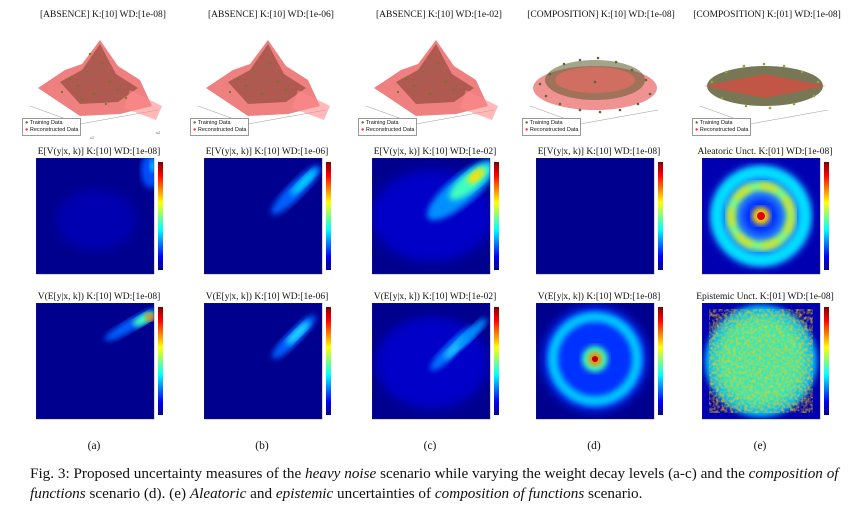 This screenshot has width=863, height=517. I want to click on mid-title-a: E[V(y|x, k)] K:[10] WD:[1e-08], so click(99, 152).